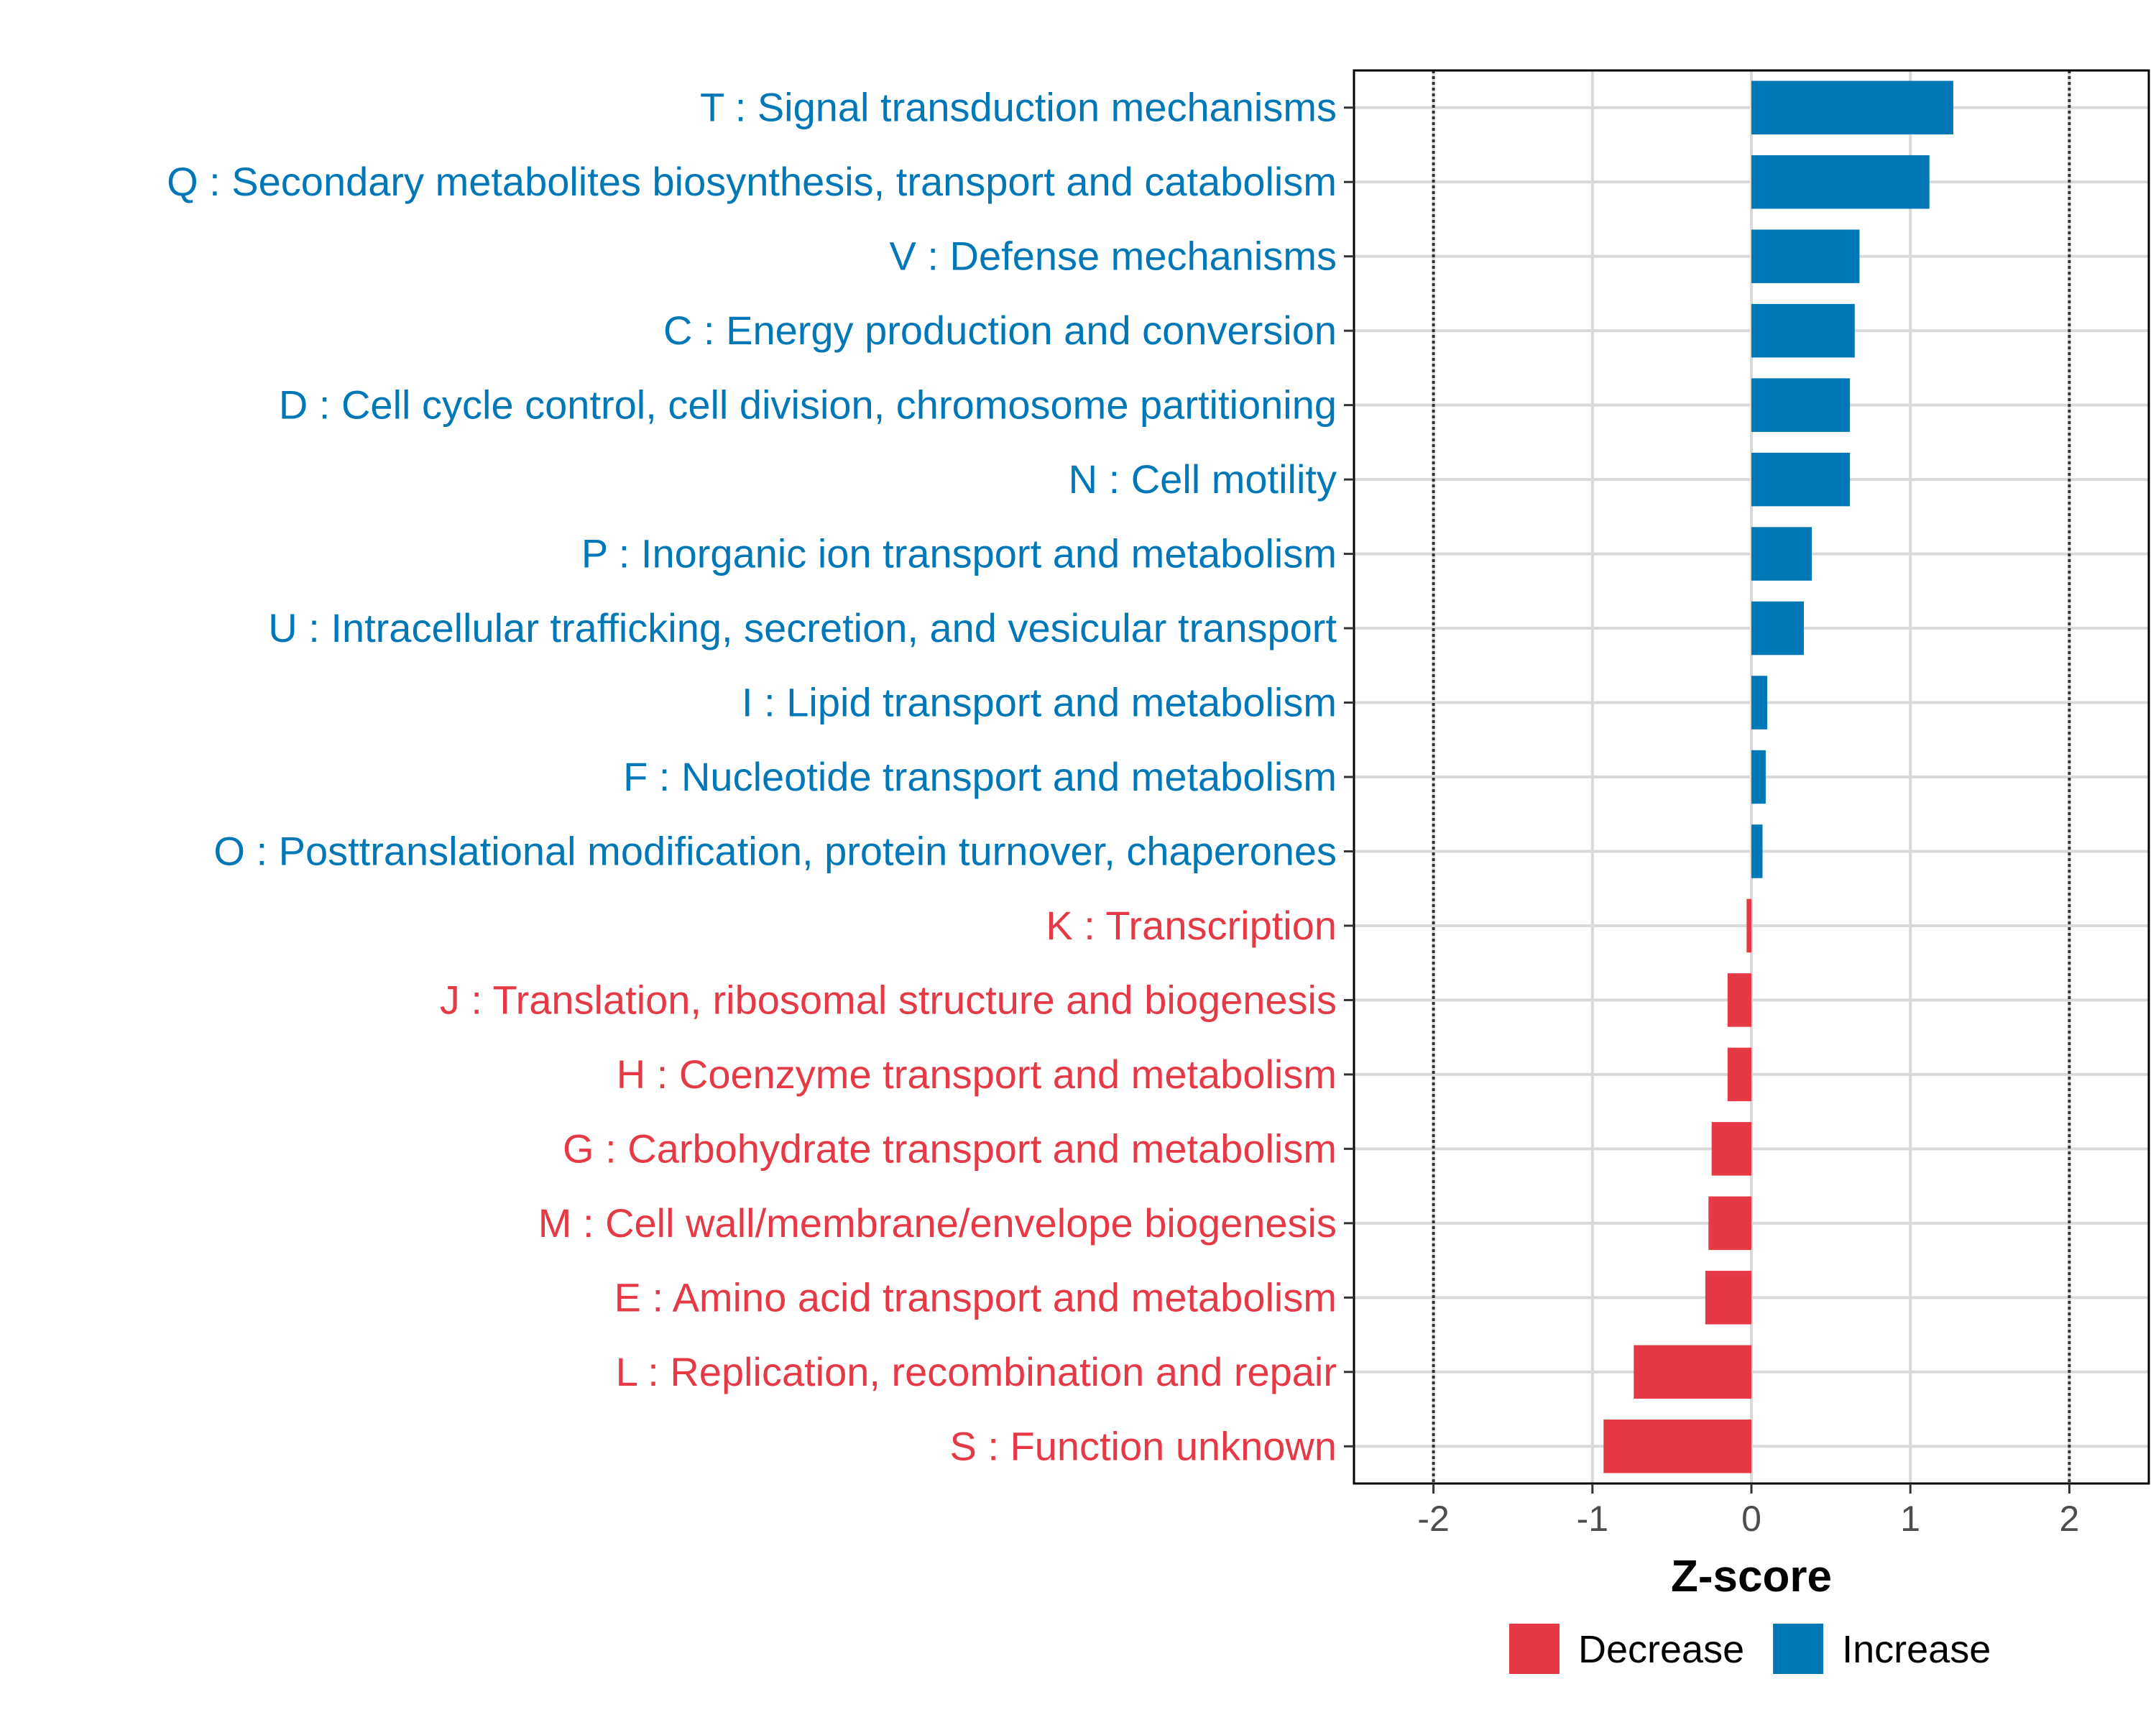  I want to click on bar-d, so click(1801, 405).